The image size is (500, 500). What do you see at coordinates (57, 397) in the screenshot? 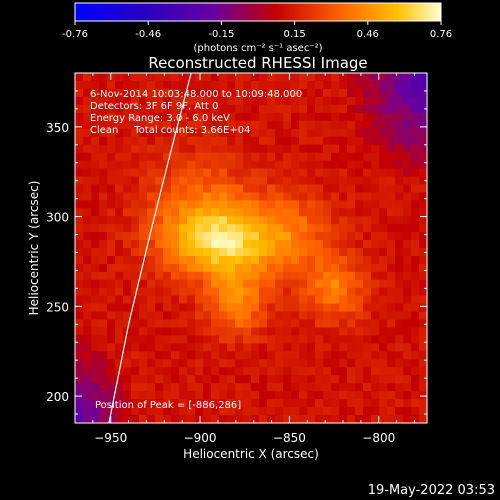
I see `y-tick-label: 200` at bounding box center [57, 397].